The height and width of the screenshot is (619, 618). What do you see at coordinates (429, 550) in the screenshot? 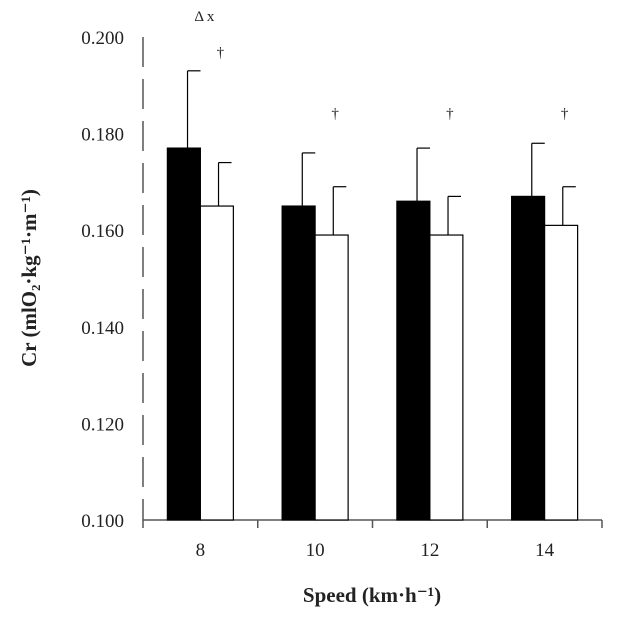
I see `x-tick-label: 12` at bounding box center [429, 550].